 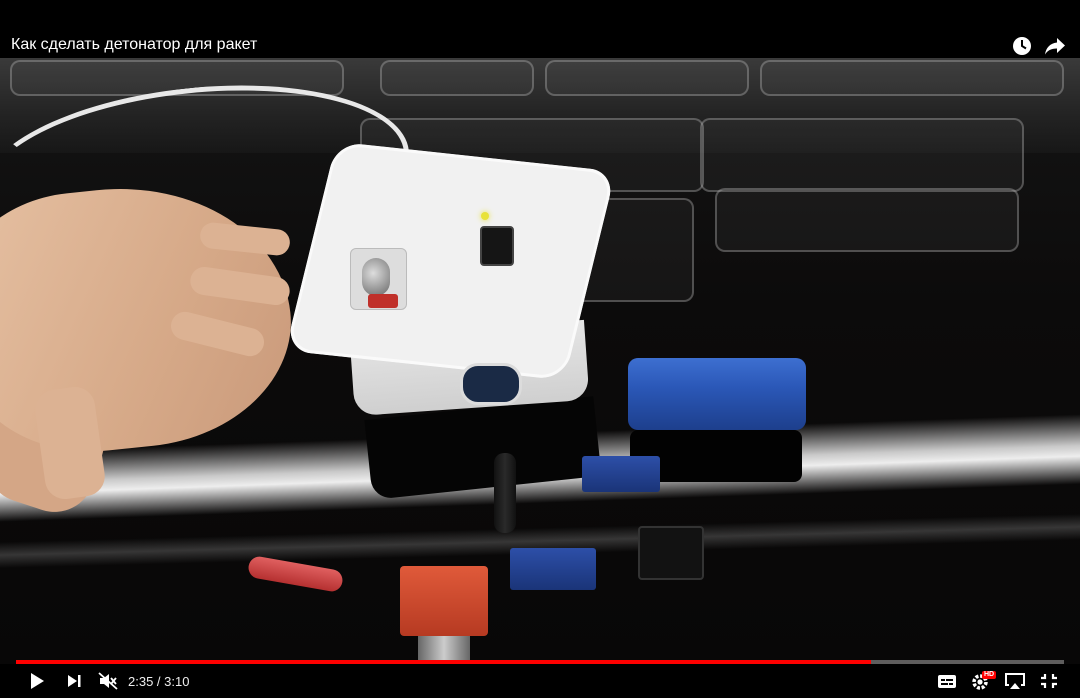 I want to click on video-title: Как сделать детонатор для ракет, so click(x=134, y=44).